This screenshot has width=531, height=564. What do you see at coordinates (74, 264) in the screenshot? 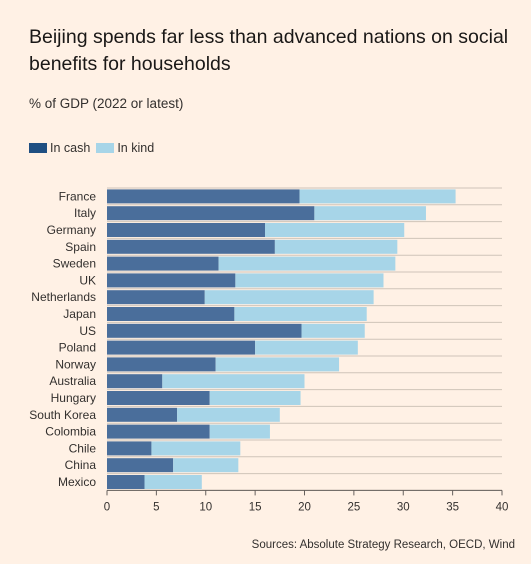
I see `category-label: Sweden` at bounding box center [74, 264].